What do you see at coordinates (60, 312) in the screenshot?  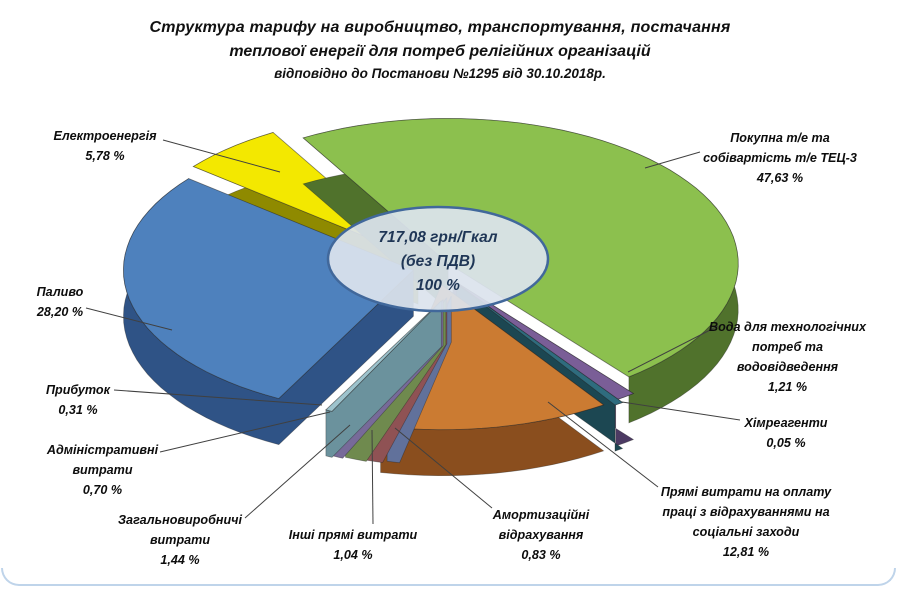 I see `slice-percent: 28,20 %` at bounding box center [60, 312].